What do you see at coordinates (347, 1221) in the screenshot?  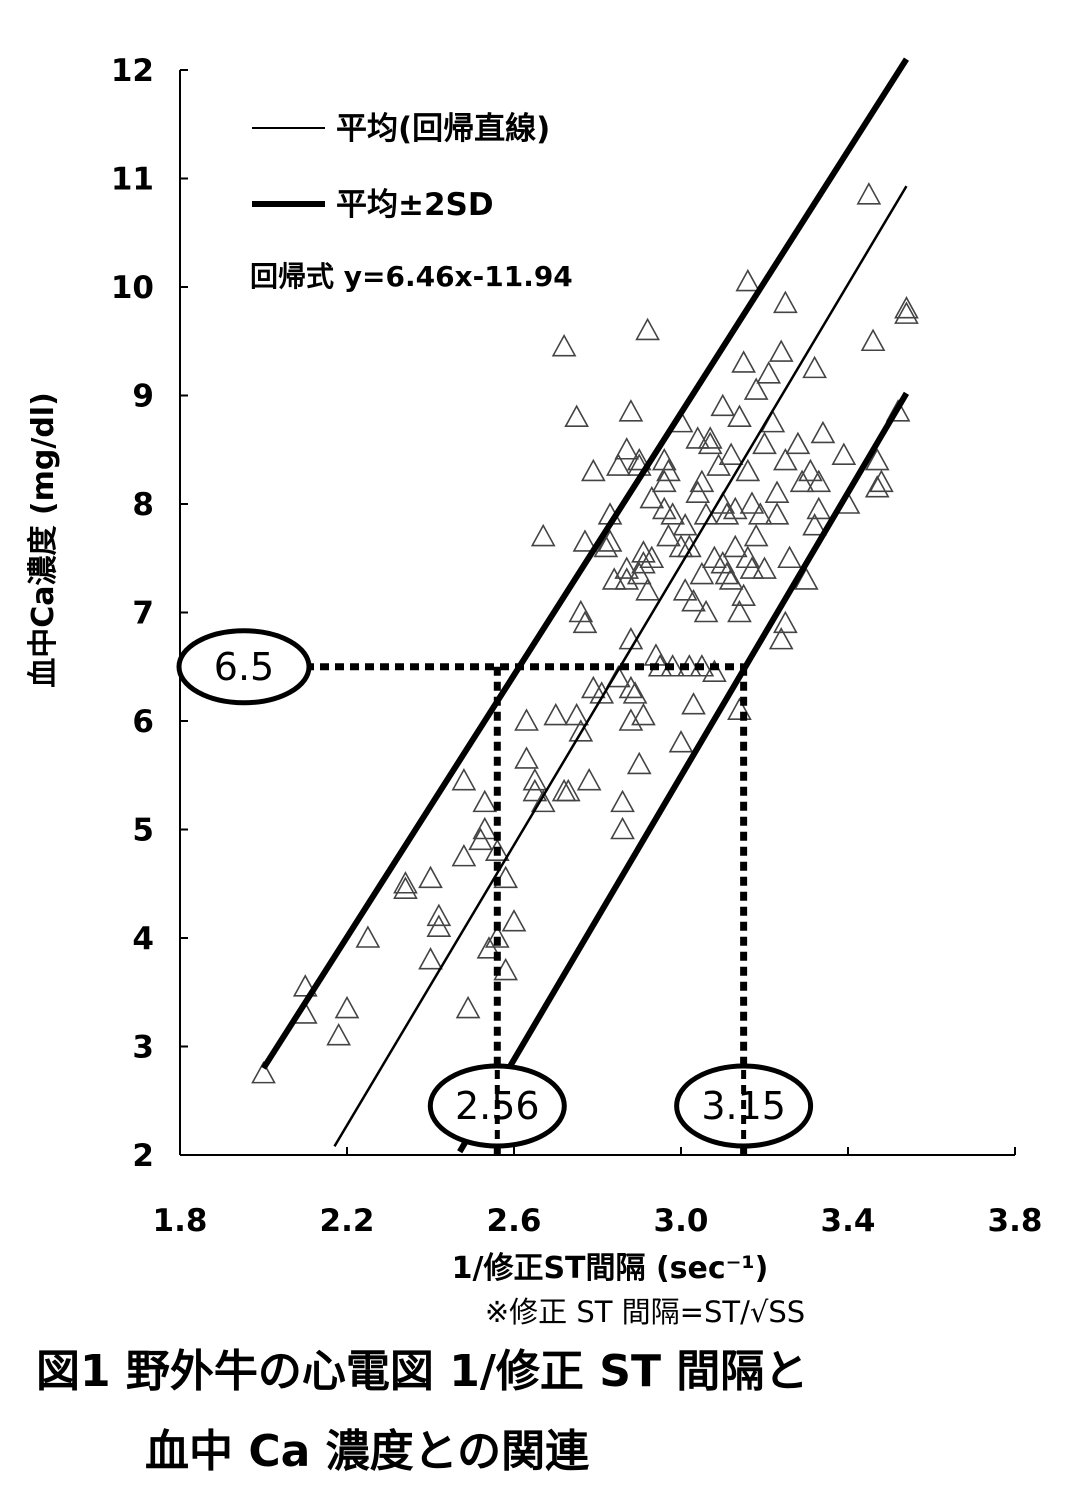 I see `x-tick-label: 2.2` at bounding box center [347, 1221].